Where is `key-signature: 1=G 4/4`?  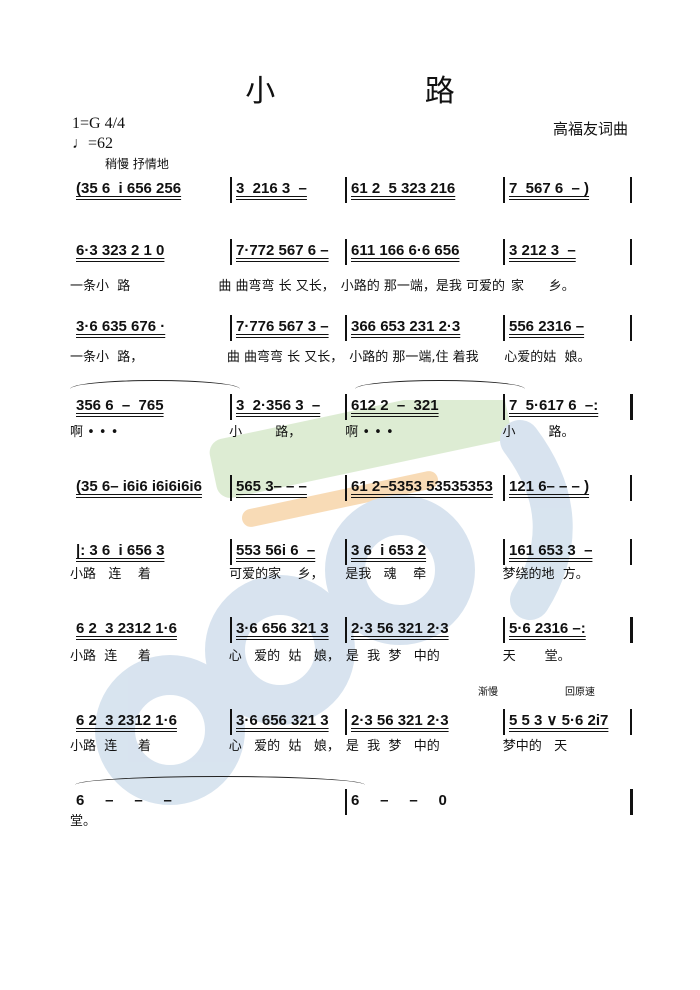
key-signature: 1=G 4/4 is located at coordinates (99, 123).